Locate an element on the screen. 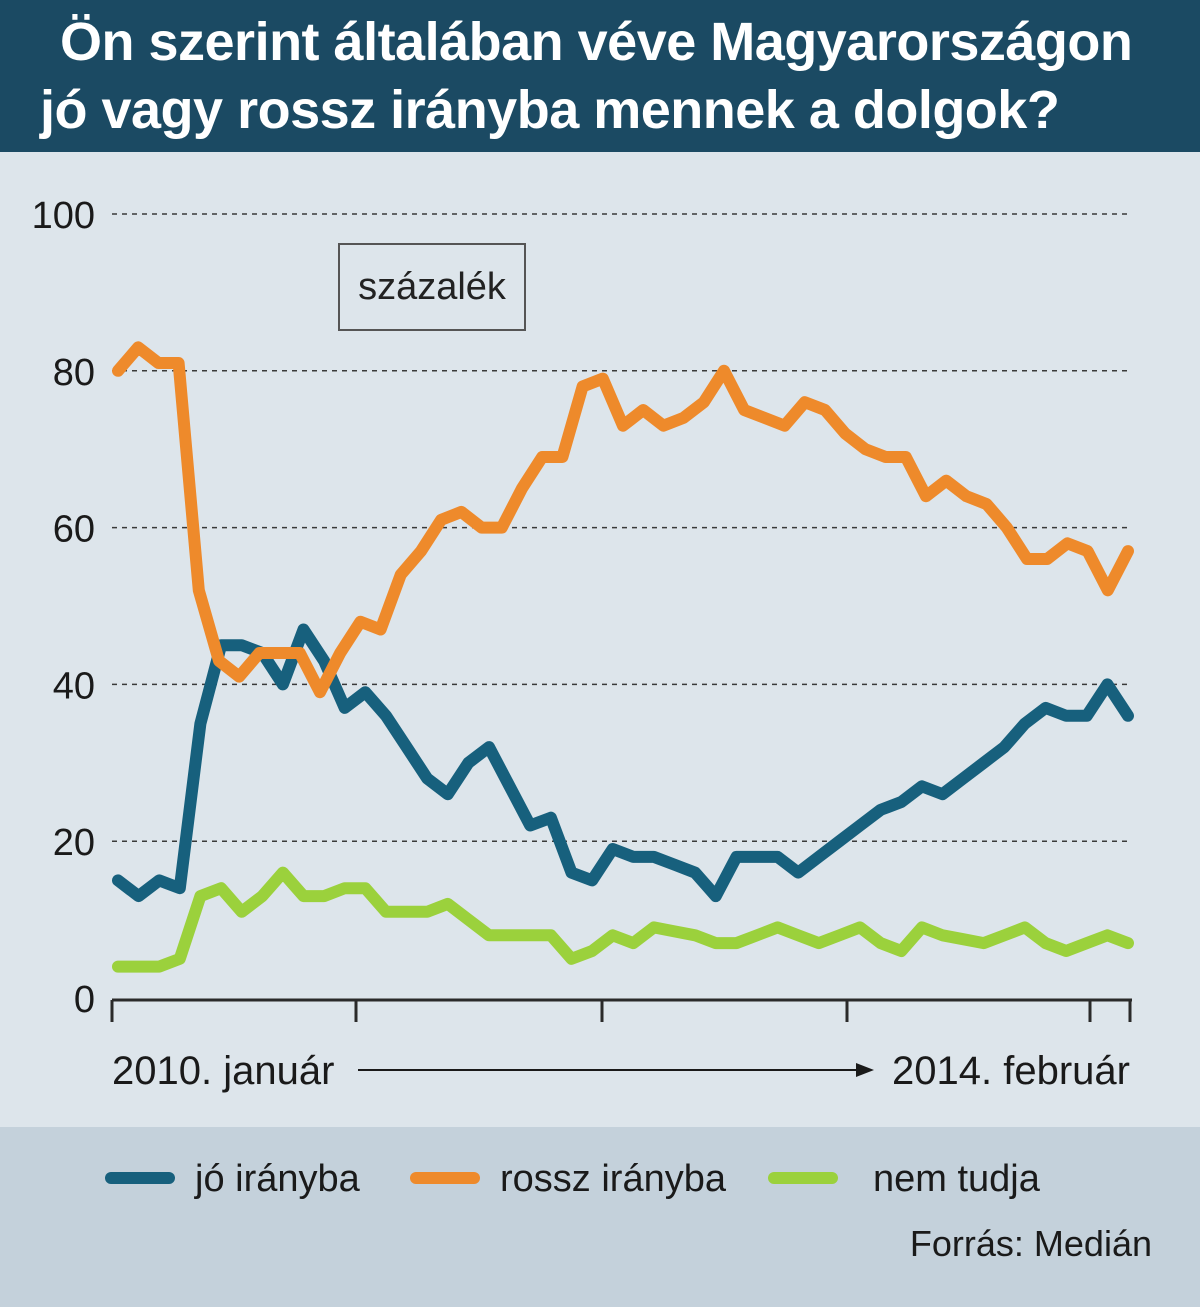 The width and height of the screenshot is (1200, 1307). y-tick-label-40: 40 is located at coordinates (74, 686).